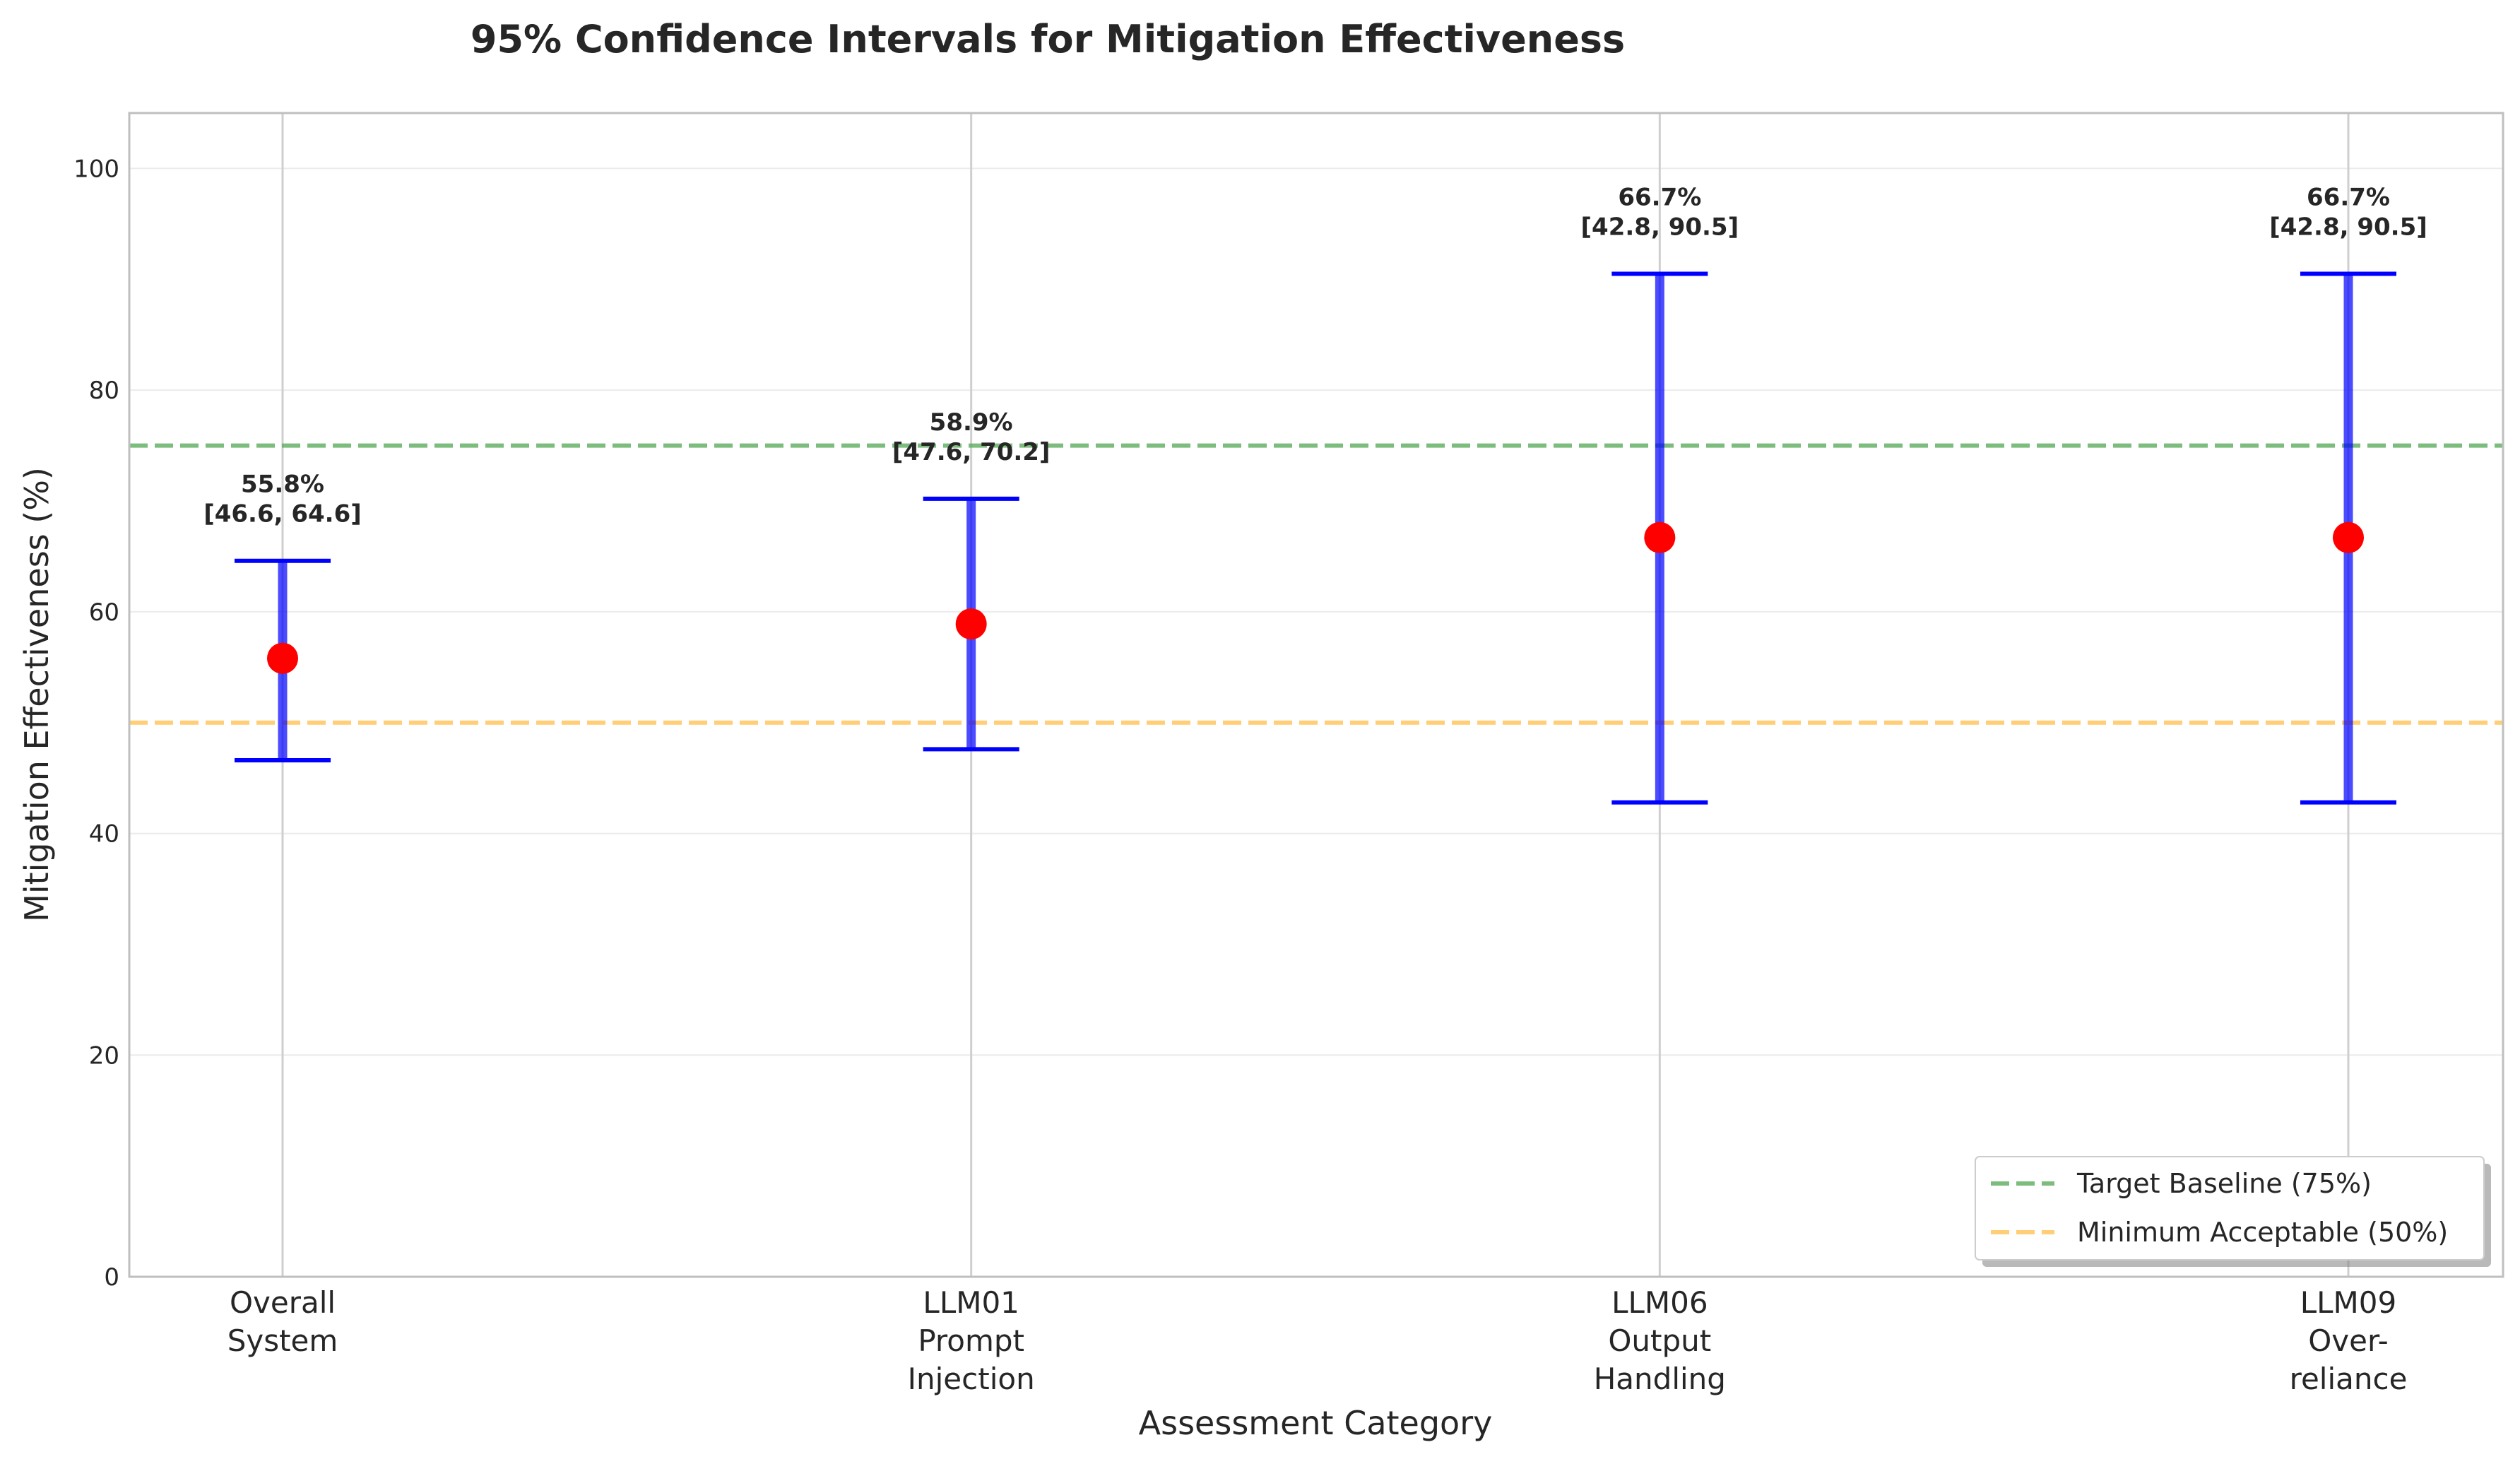 The image size is (2520, 1464). What do you see at coordinates (1316, 1423) in the screenshot?
I see `x-axis-label: Assessment Category` at bounding box center [1316, 1423].